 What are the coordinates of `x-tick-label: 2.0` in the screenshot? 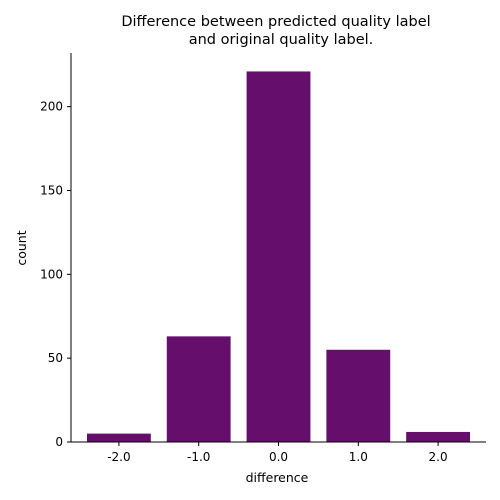 It's located at (438, 457).